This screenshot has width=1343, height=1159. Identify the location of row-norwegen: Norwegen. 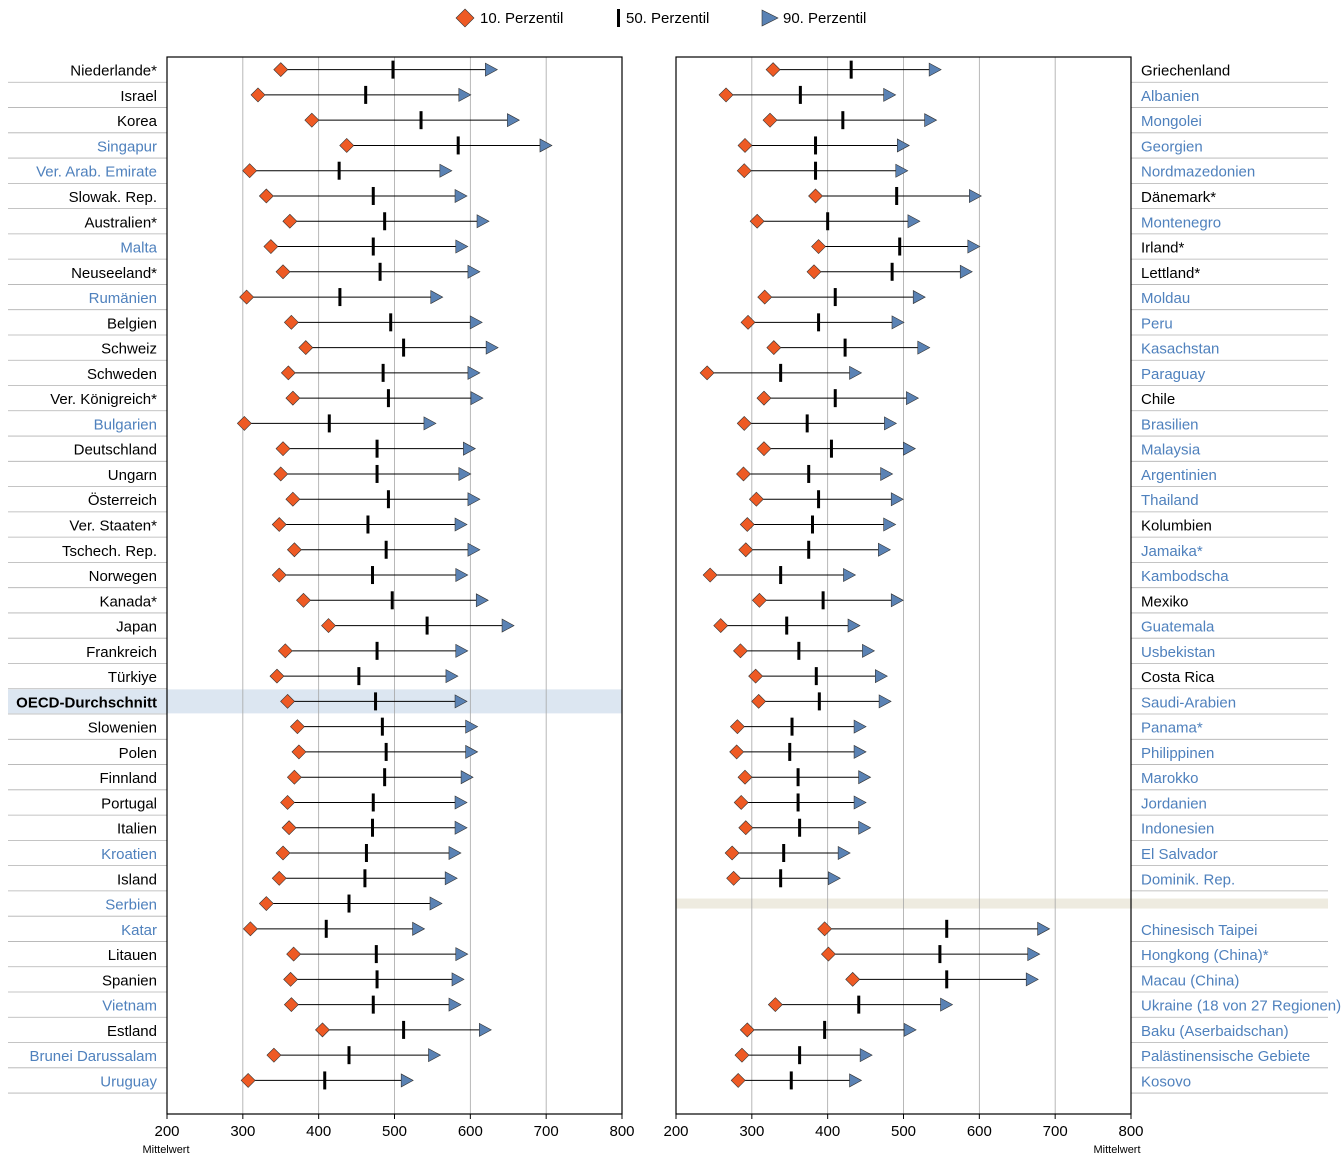
(279, 575).